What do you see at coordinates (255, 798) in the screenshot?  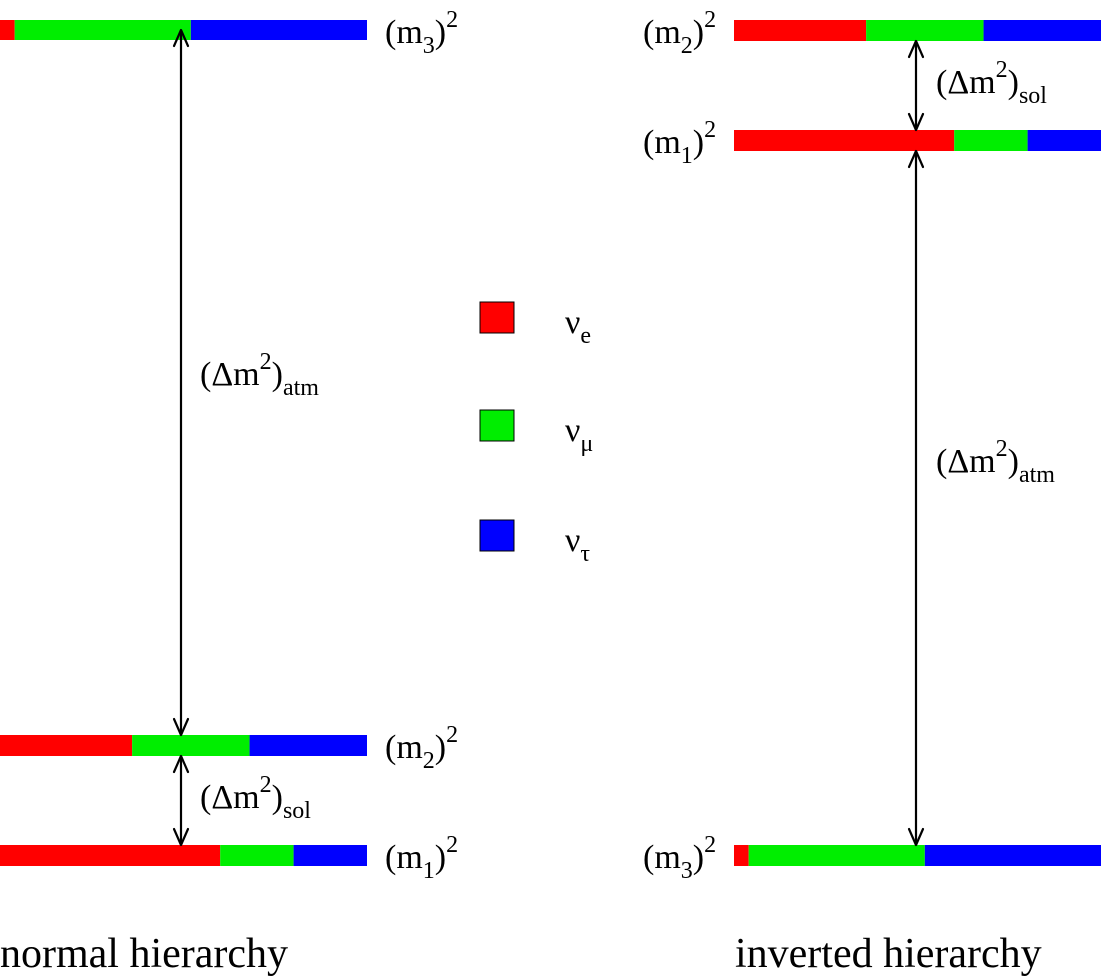 I see `normal-sol-label: (Δm2)sol` at bounding box center [255, 798].